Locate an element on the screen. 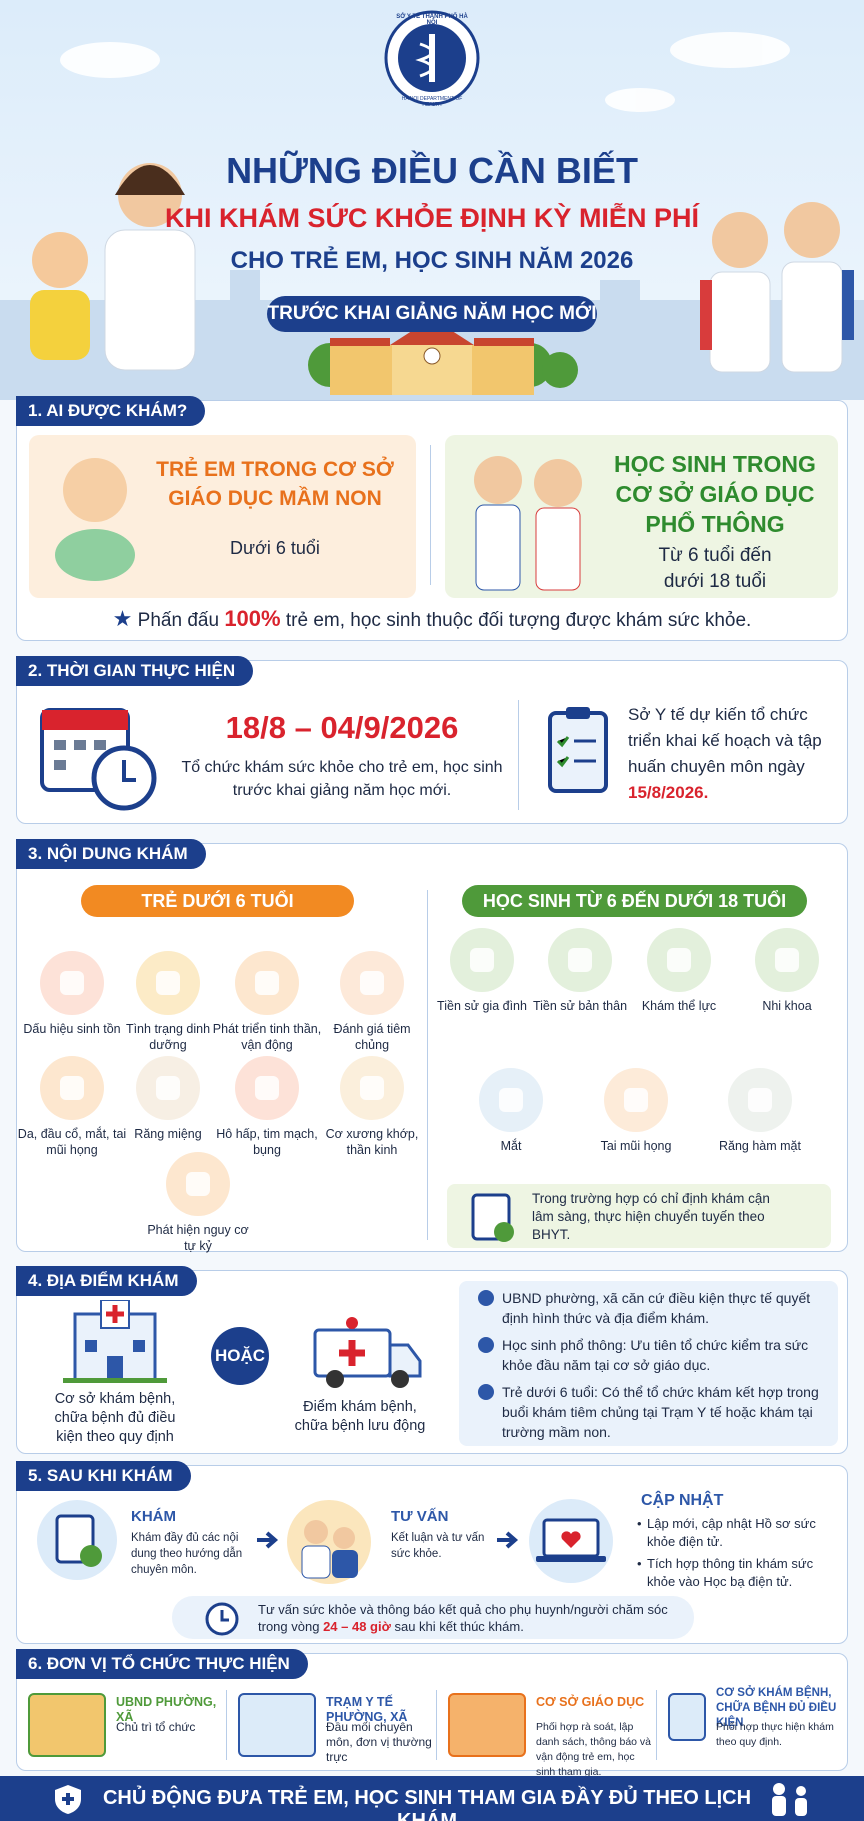  item-label: Phát triển tinh thần, vận động is located at coordinates (267, 1037).